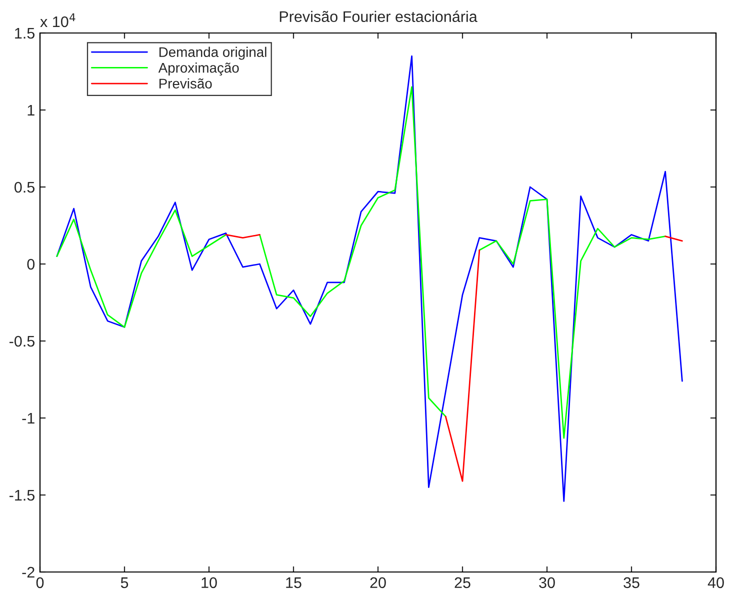 The image size is (731, 591). Describe the element at coordinates (24, 187) in the screenshot. I see `y-tick-label: 0.5` at that location.